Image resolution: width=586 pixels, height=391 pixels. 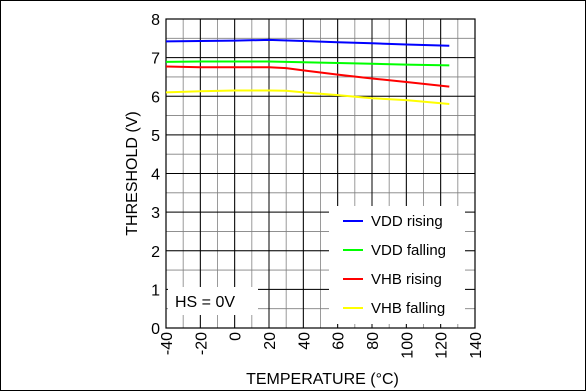 What do you see at coordinates (155, 136) in the screenshot?
I see `y-tick-label: 5` at bounding box center [155, 136].